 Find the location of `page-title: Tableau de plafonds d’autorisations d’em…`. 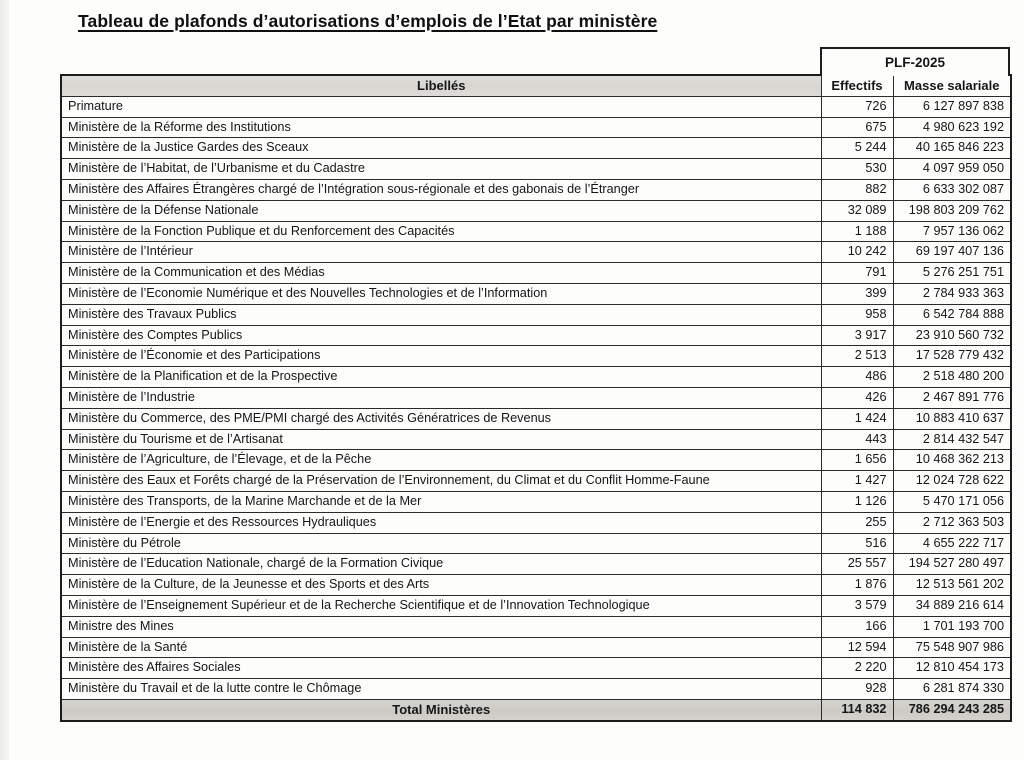

page-title: Tableau de plafonds d’autorisations d’em… is located at coordinates (368, 21).